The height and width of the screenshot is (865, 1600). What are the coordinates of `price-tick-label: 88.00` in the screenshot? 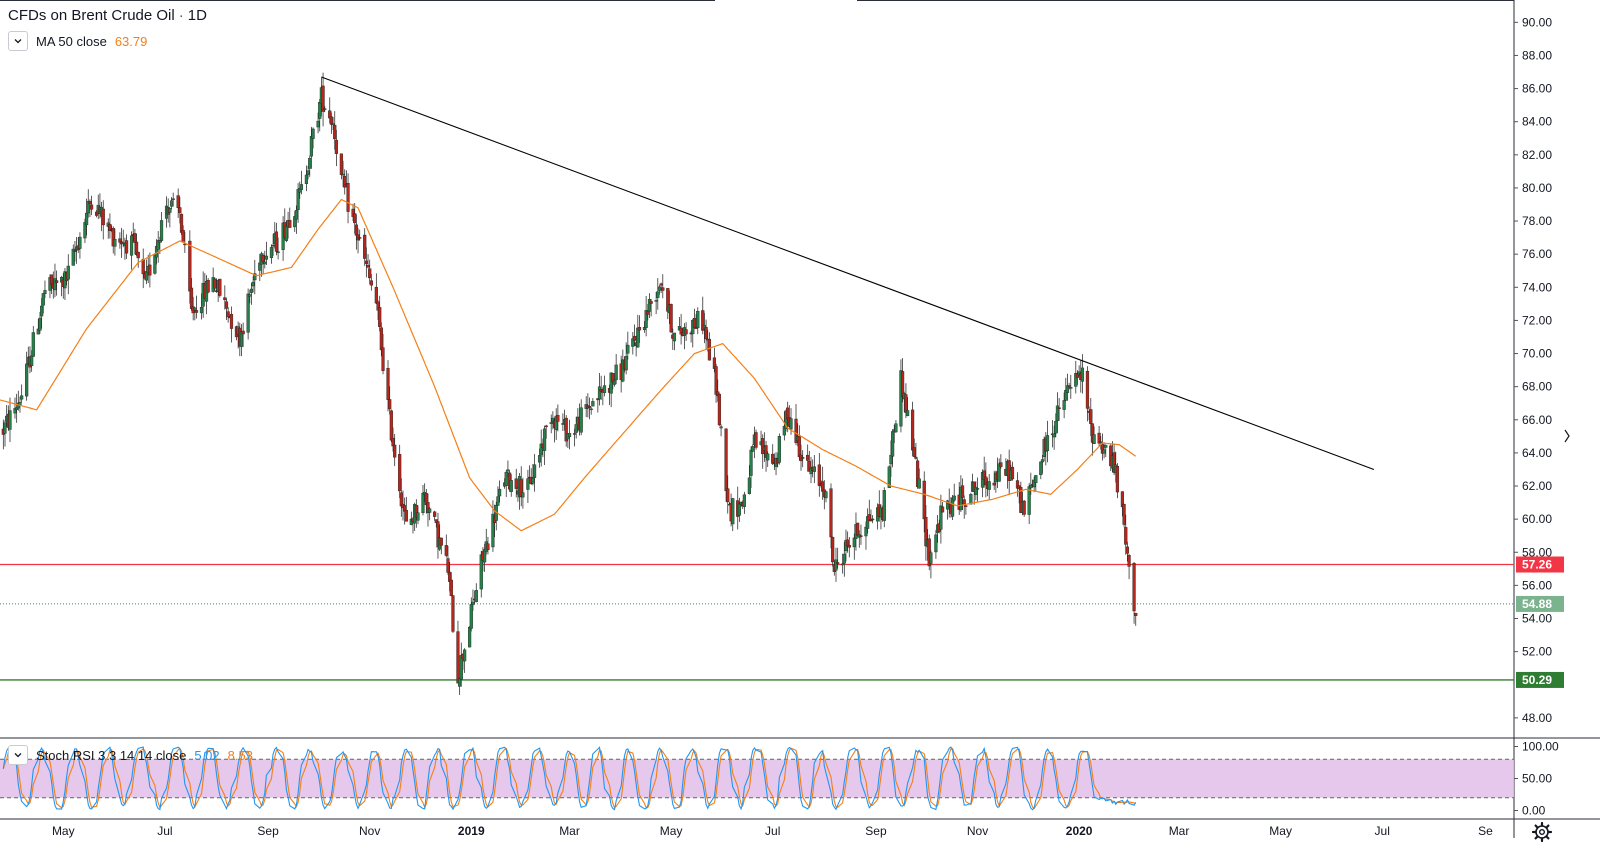 It's located at (1537, 55).